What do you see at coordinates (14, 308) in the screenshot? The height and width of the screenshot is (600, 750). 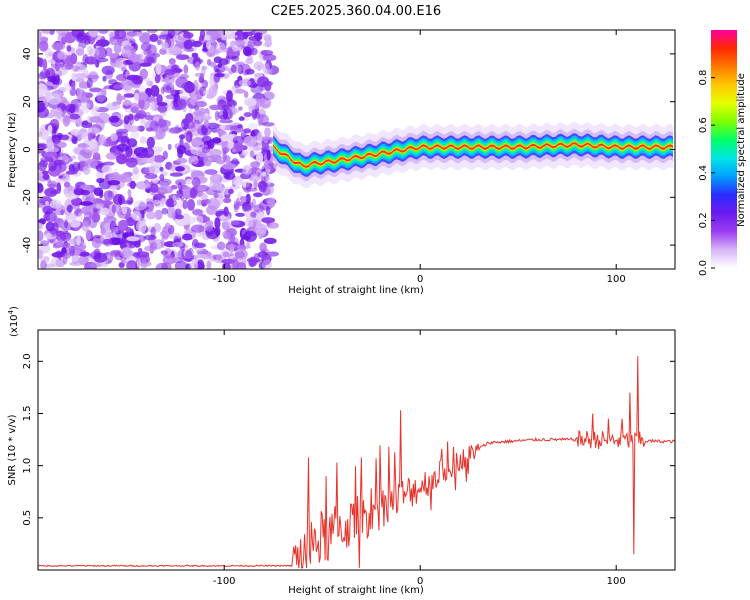 I see `snr-multiplier-close: )` at bounding box center [14, 308].